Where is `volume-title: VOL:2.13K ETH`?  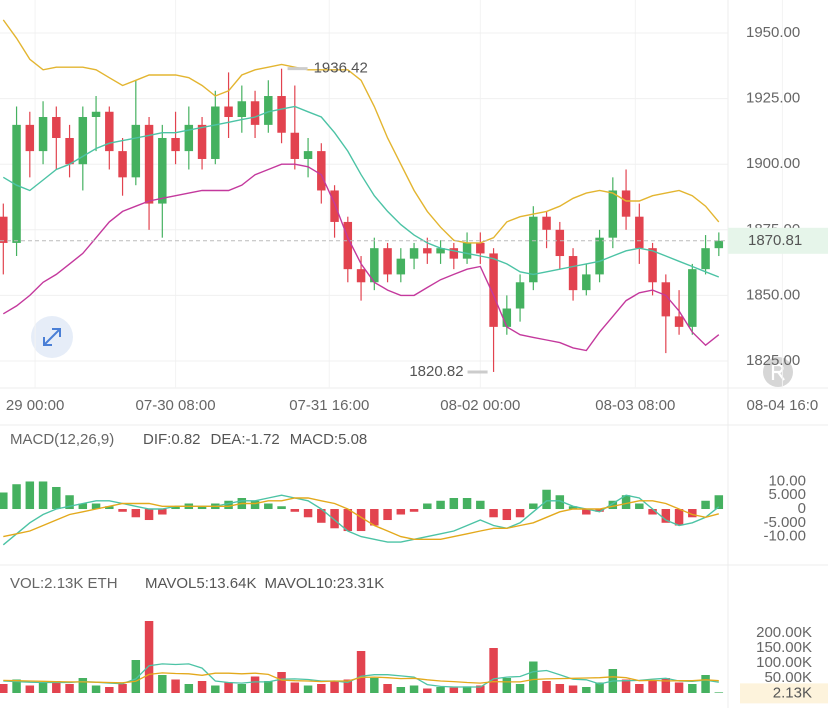
volume-title: VOL:2.13K ETH is located at coordinates (64, 583).